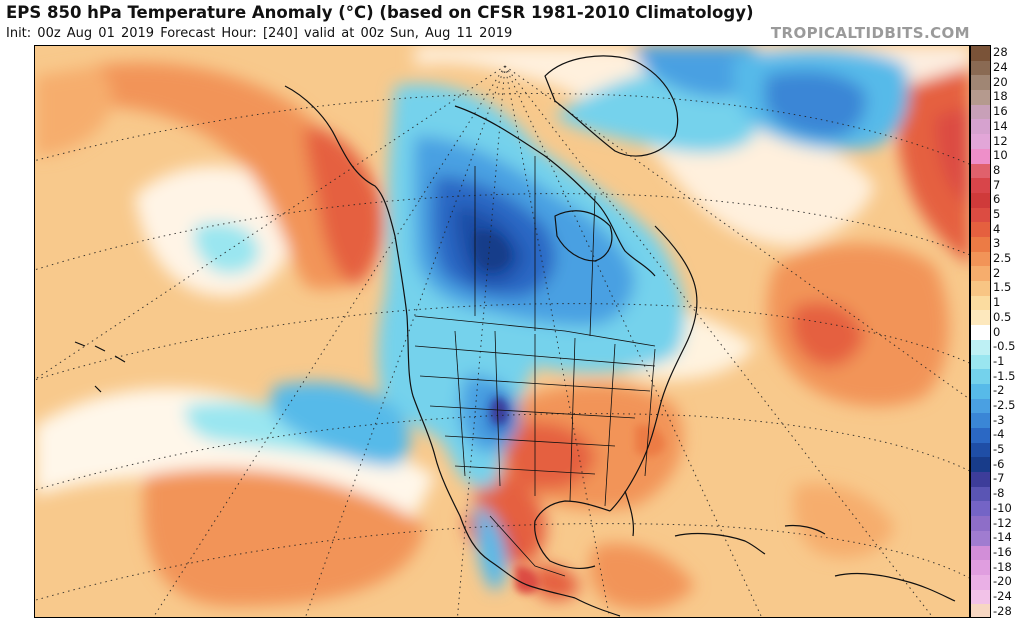  I want to click on colorbar-label: -7, so click(999, 478).